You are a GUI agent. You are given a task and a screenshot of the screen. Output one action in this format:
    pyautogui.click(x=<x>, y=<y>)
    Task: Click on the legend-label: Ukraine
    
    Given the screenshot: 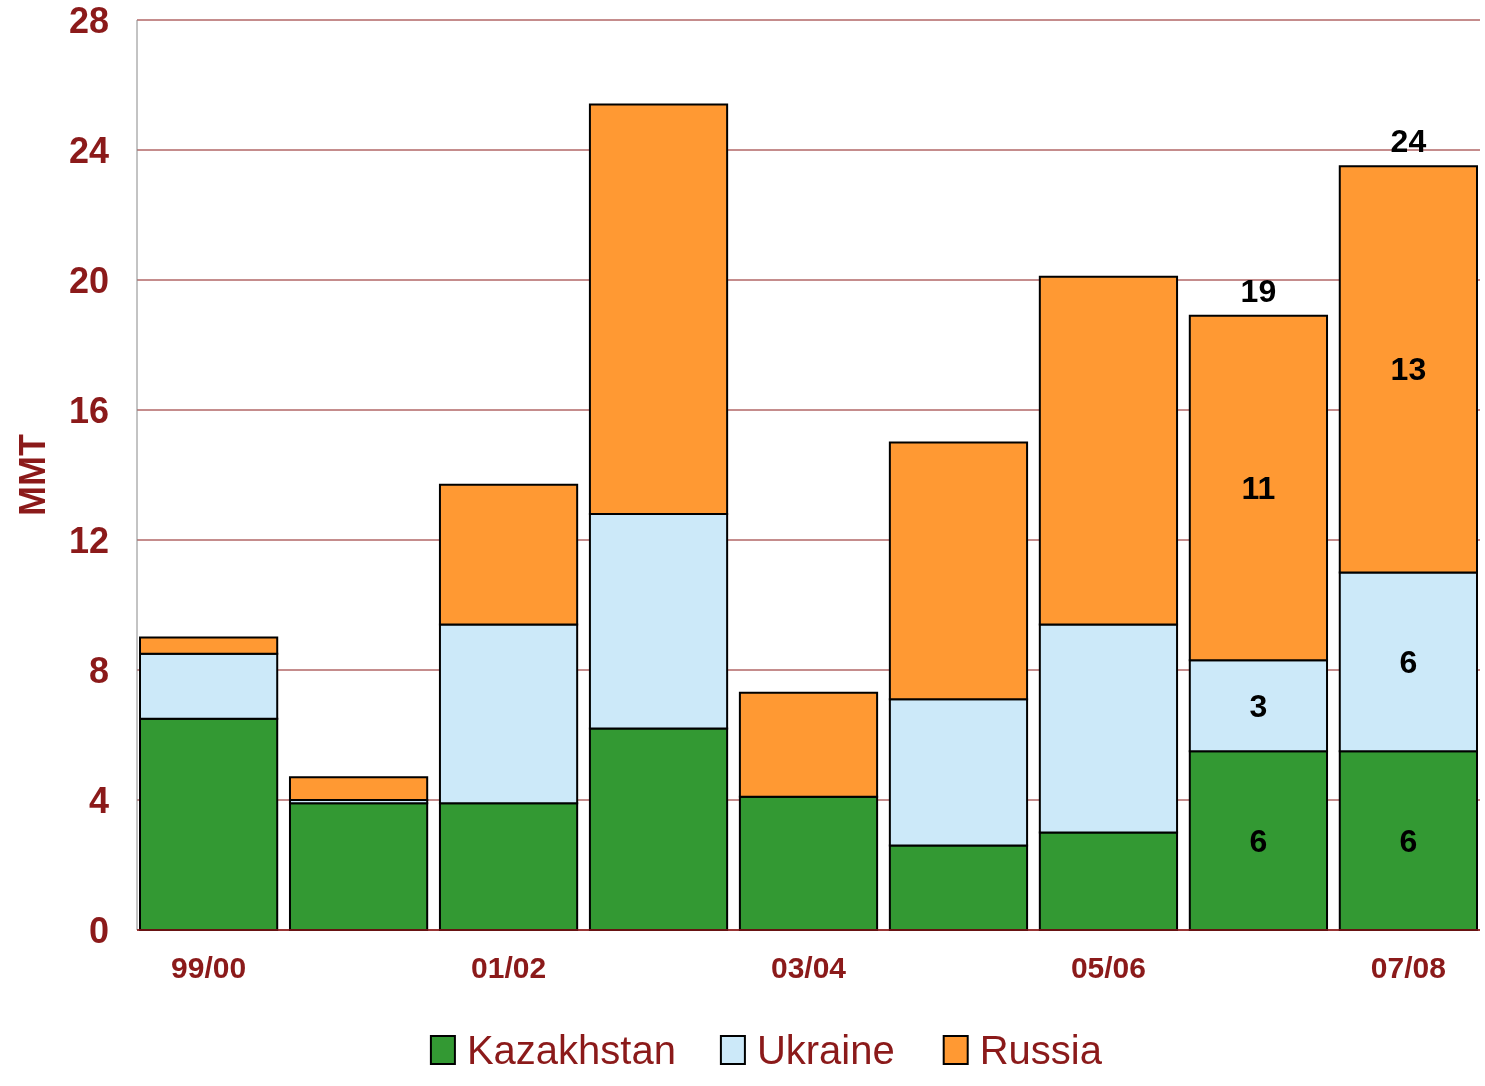 What is the action you would take?
    pyautogui.click(x=825, y=1050)
    